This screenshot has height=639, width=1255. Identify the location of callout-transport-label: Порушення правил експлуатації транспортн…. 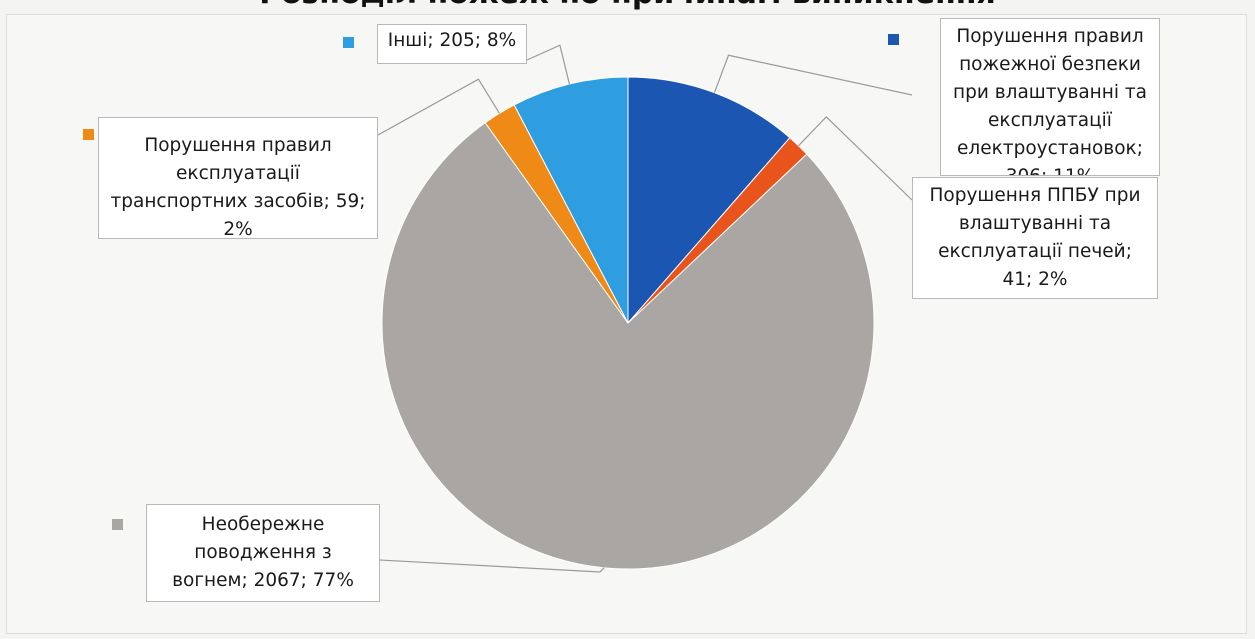
(238, 187).